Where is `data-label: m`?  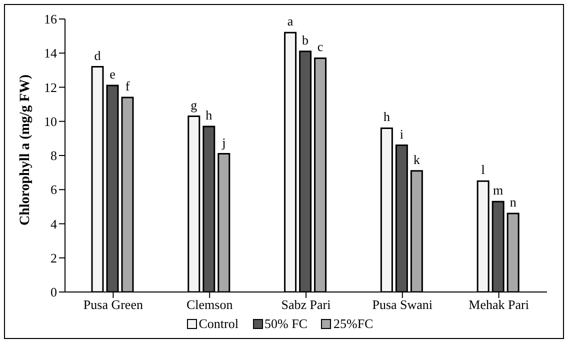
data-label: m is located at coordinates (498, 190).